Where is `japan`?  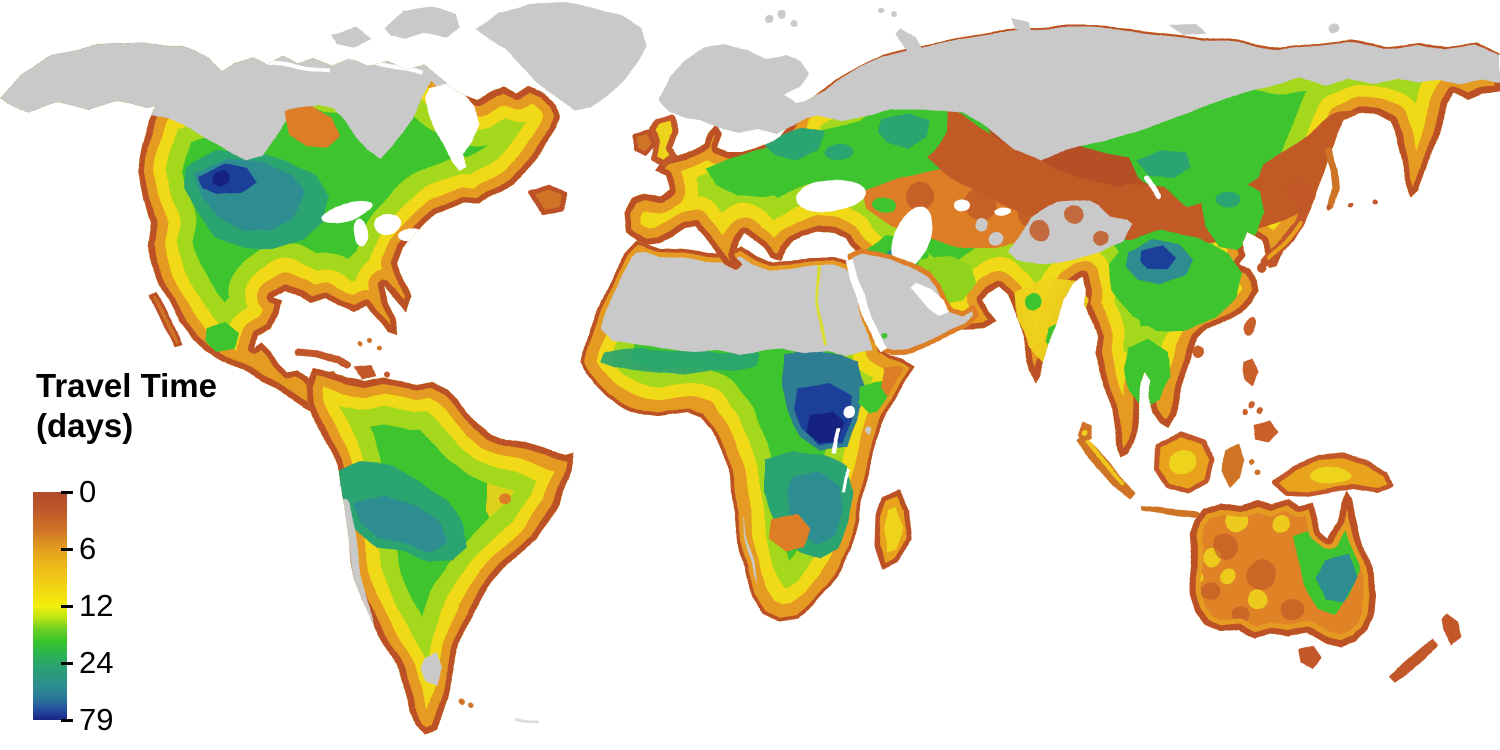
japan is located at coordinates (1286, 227).